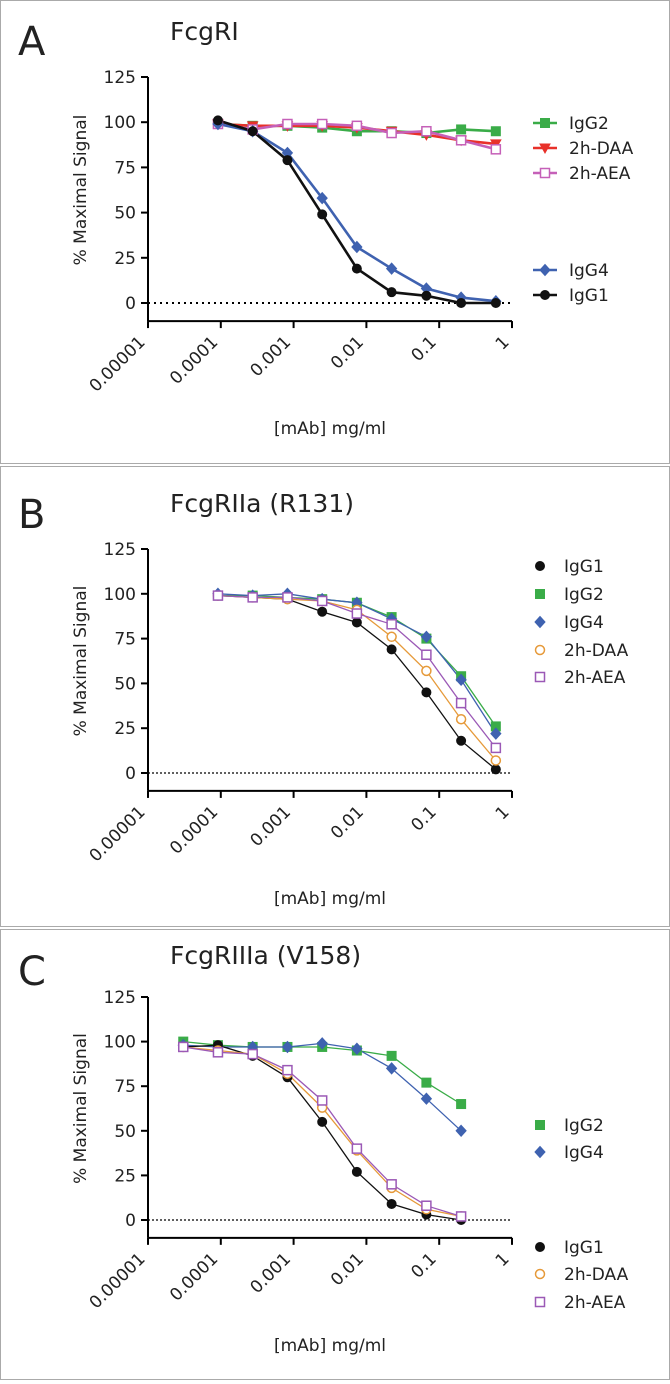 The image size is (670, 1384). I want to click on y-tick-label: 100, so click(120, 1043).